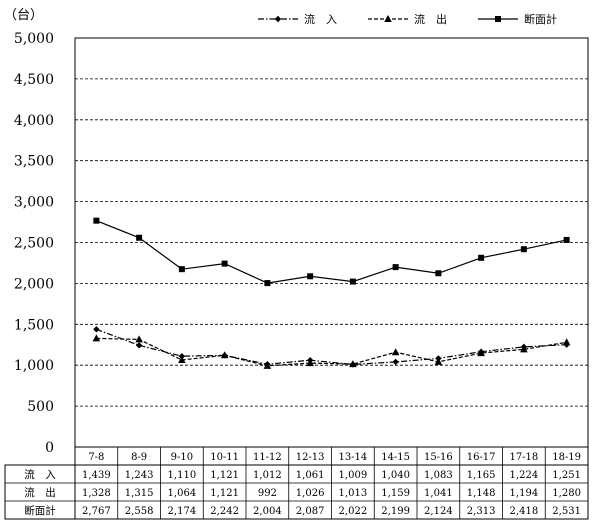 The height and width of the screenshot is (528, 598). Describe the element at coordinates (40, 492) in the screenshot. I see `table-row-header: 流 出` at that location.